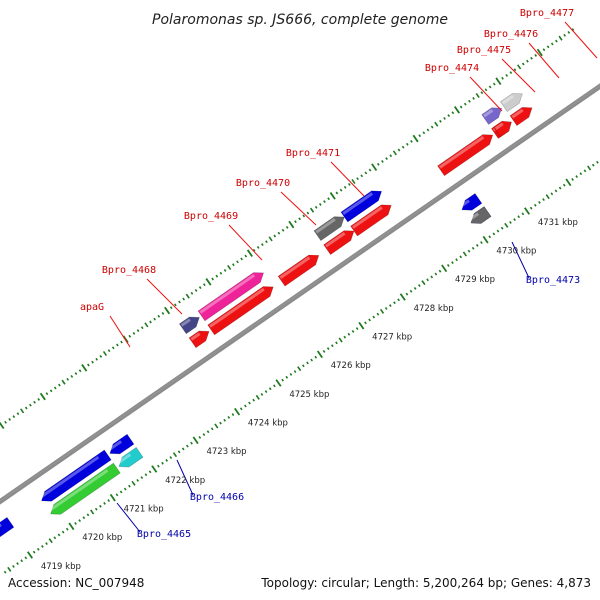 This screenshot has width=600, height=600. What do you see at coordinates (480, 217) in the screenshot?
I see `feature-bpro-4473-grey-arrow` at bounding box center [480, 217].